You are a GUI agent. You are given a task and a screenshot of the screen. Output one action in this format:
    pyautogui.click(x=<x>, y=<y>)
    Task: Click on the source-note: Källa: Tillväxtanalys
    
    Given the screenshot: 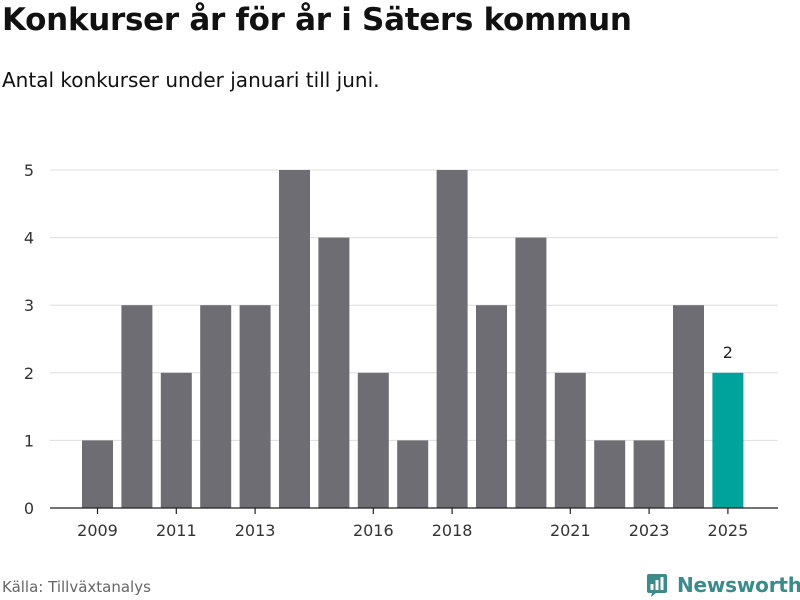 What is the action you would take?
    pyautogui.click(x=76, y=587)
    